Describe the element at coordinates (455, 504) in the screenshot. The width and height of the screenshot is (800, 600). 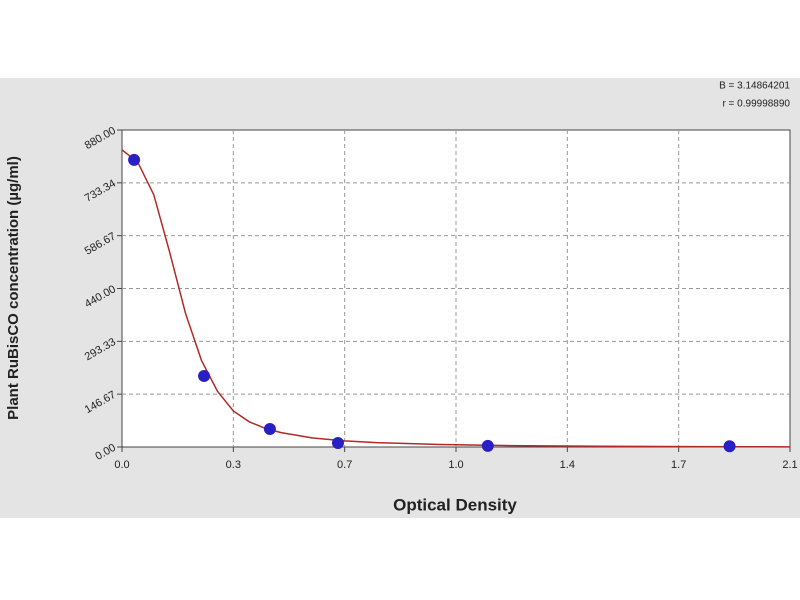
I see `x-axis-label: Optical Density` at that location.